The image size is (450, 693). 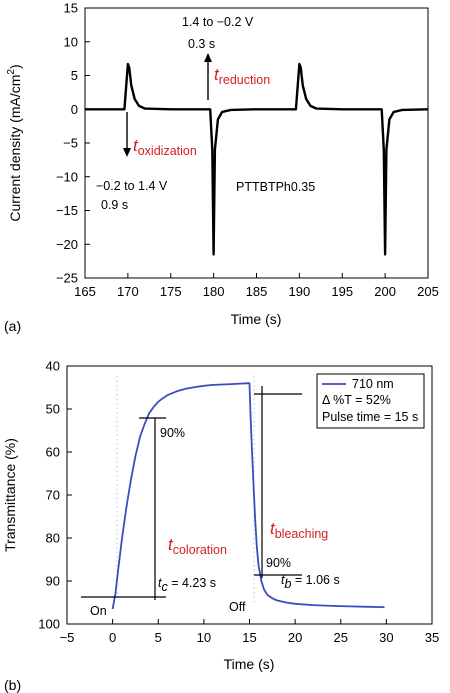 What do you see at coordinates (98, 611) in the screenshot?
I see `on-label: On` at bounding box center [98, 611].